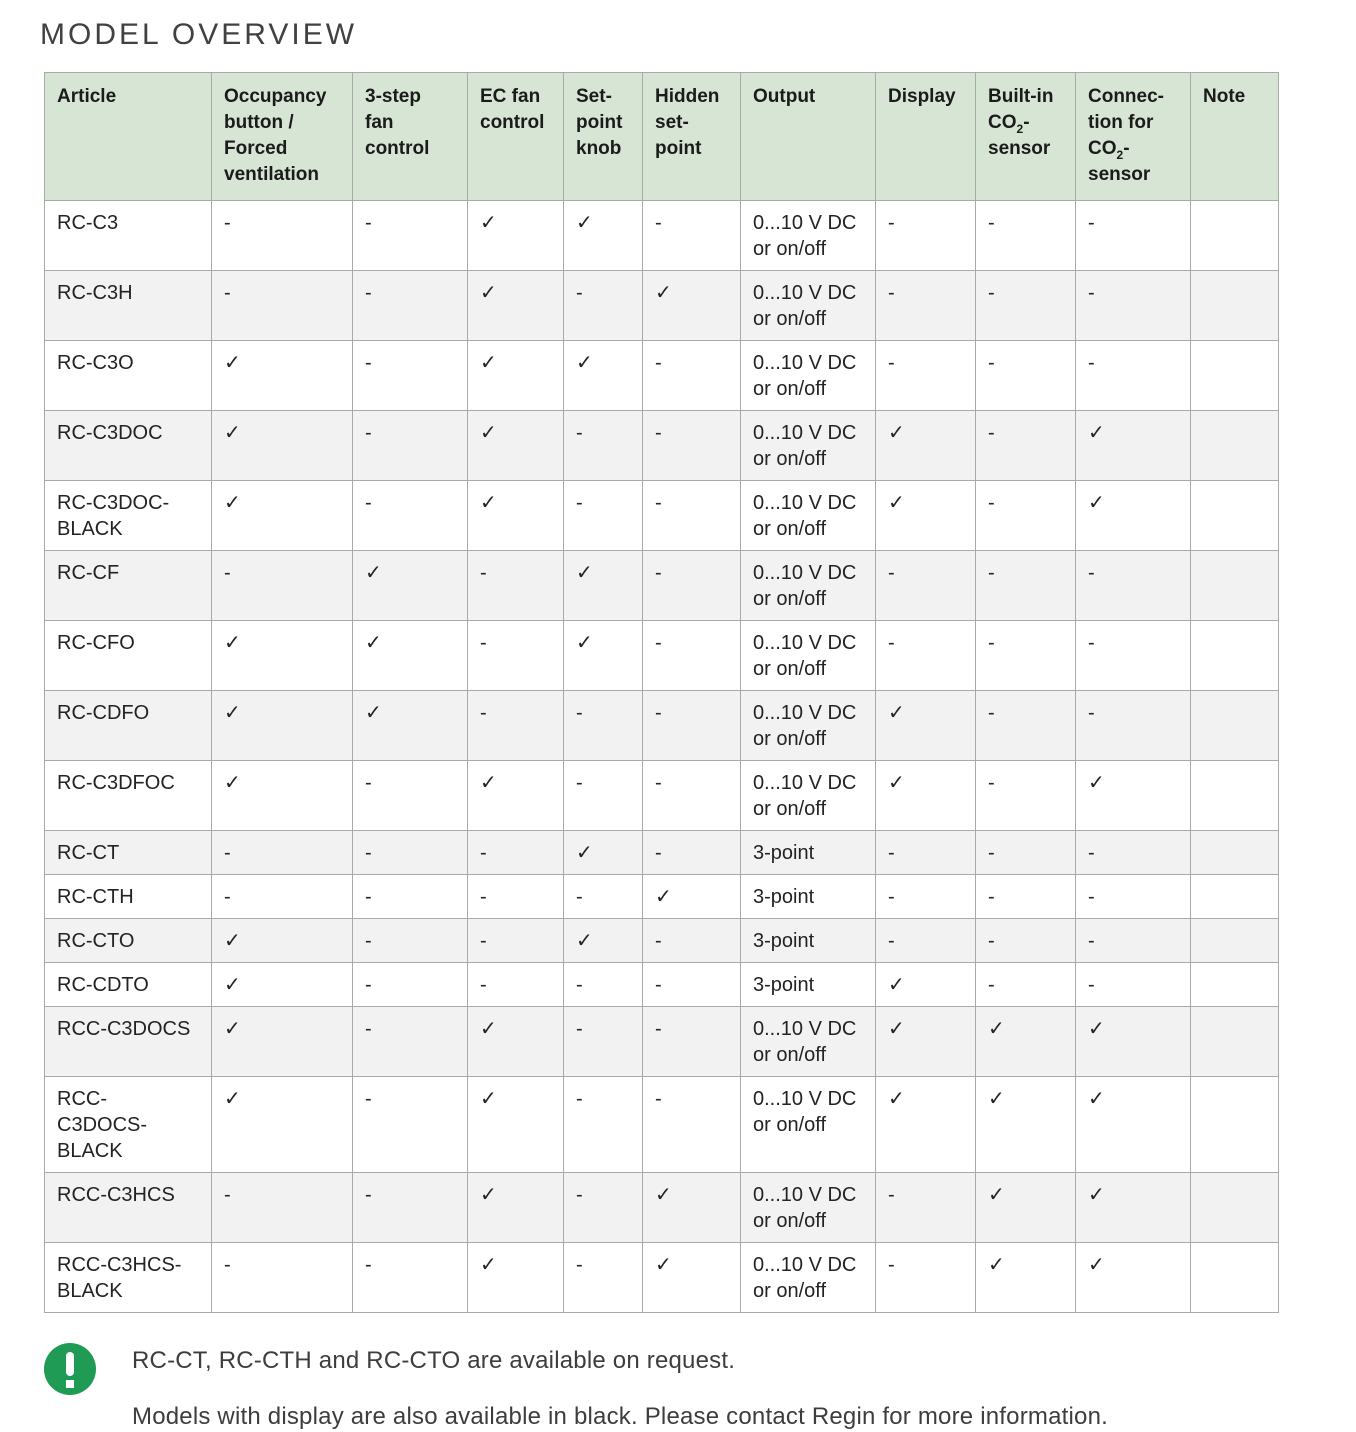 This screenshot has width=1356, height=1432. What do you see at coordinates (128, 1124) in the screenshot?
I see `cell-article: RCC- C3DOCS- BLACK` at bounding box center [128, 1124].